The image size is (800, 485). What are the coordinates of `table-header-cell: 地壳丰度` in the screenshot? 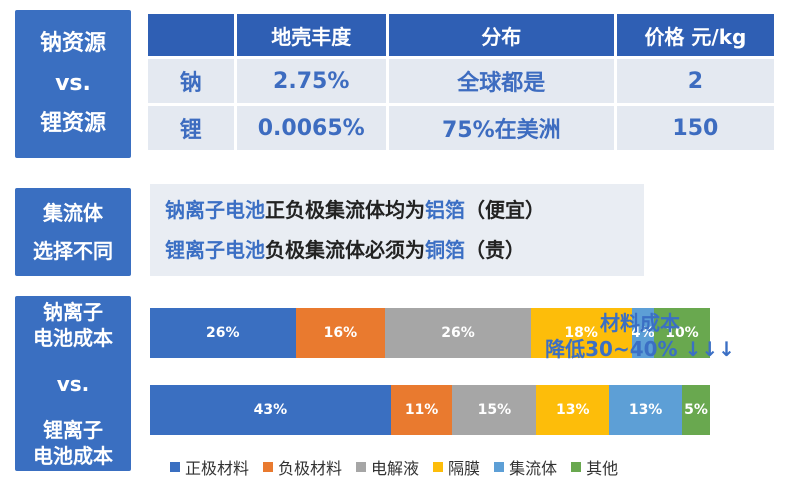 It's located at (311, 35).